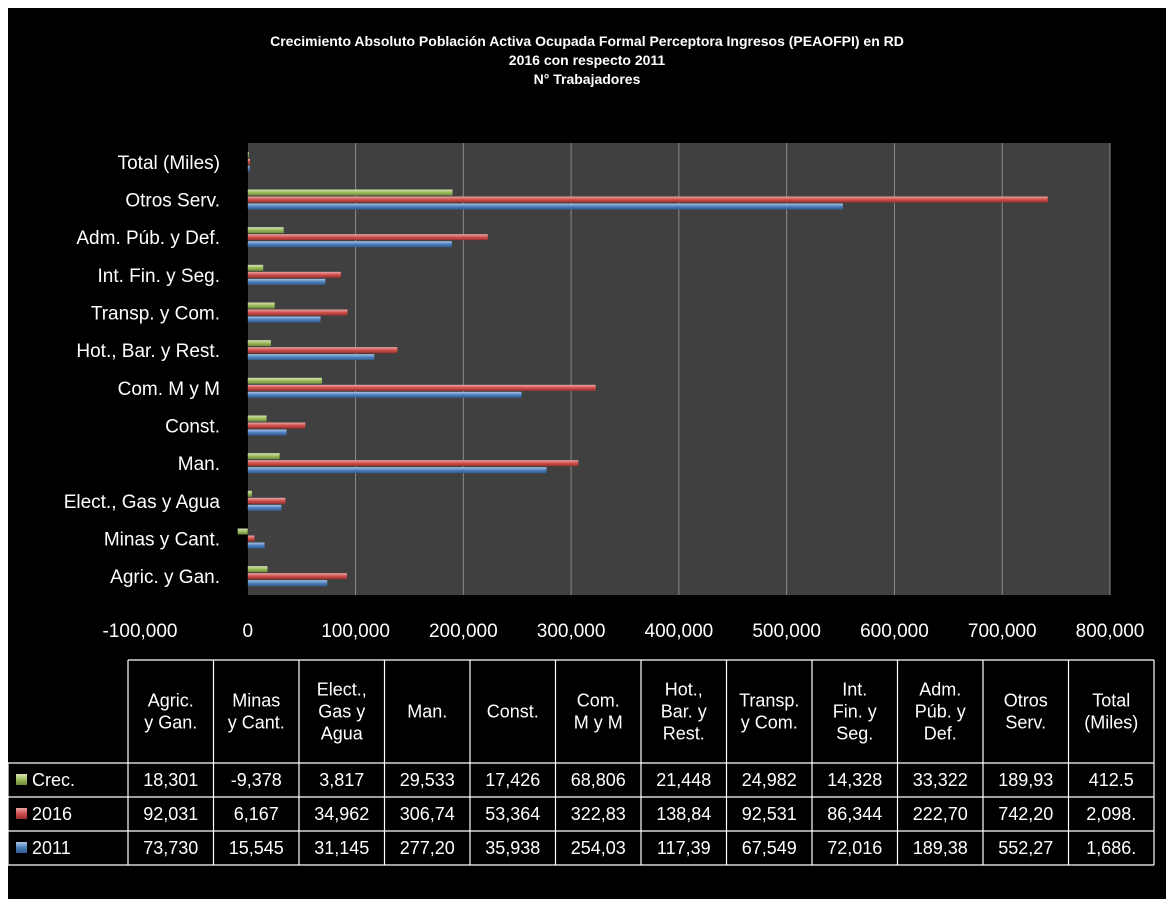 The image size is (1174, 907). Describe the element at coordinates (255, 267) in the screenshot. I see `bar-crec-int-fin-y-seg` at that location.